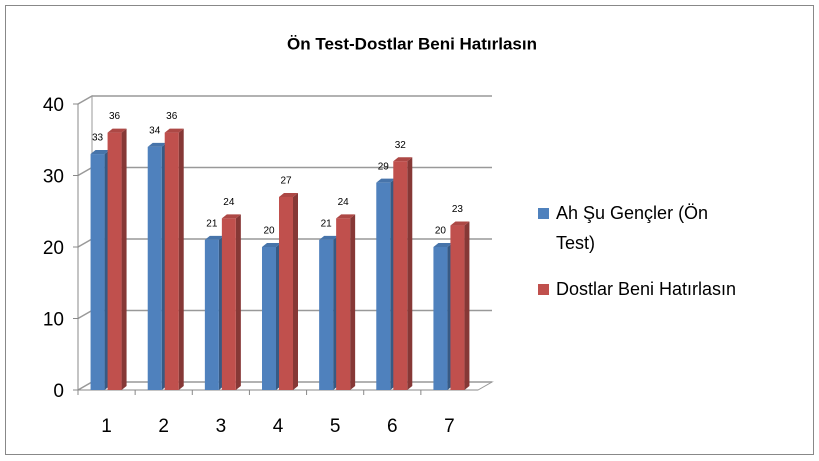  What do you see at coordinates (449, 426) in the screenshot?
I see `x-tick-label: 7` at bounding box center [449, 426].